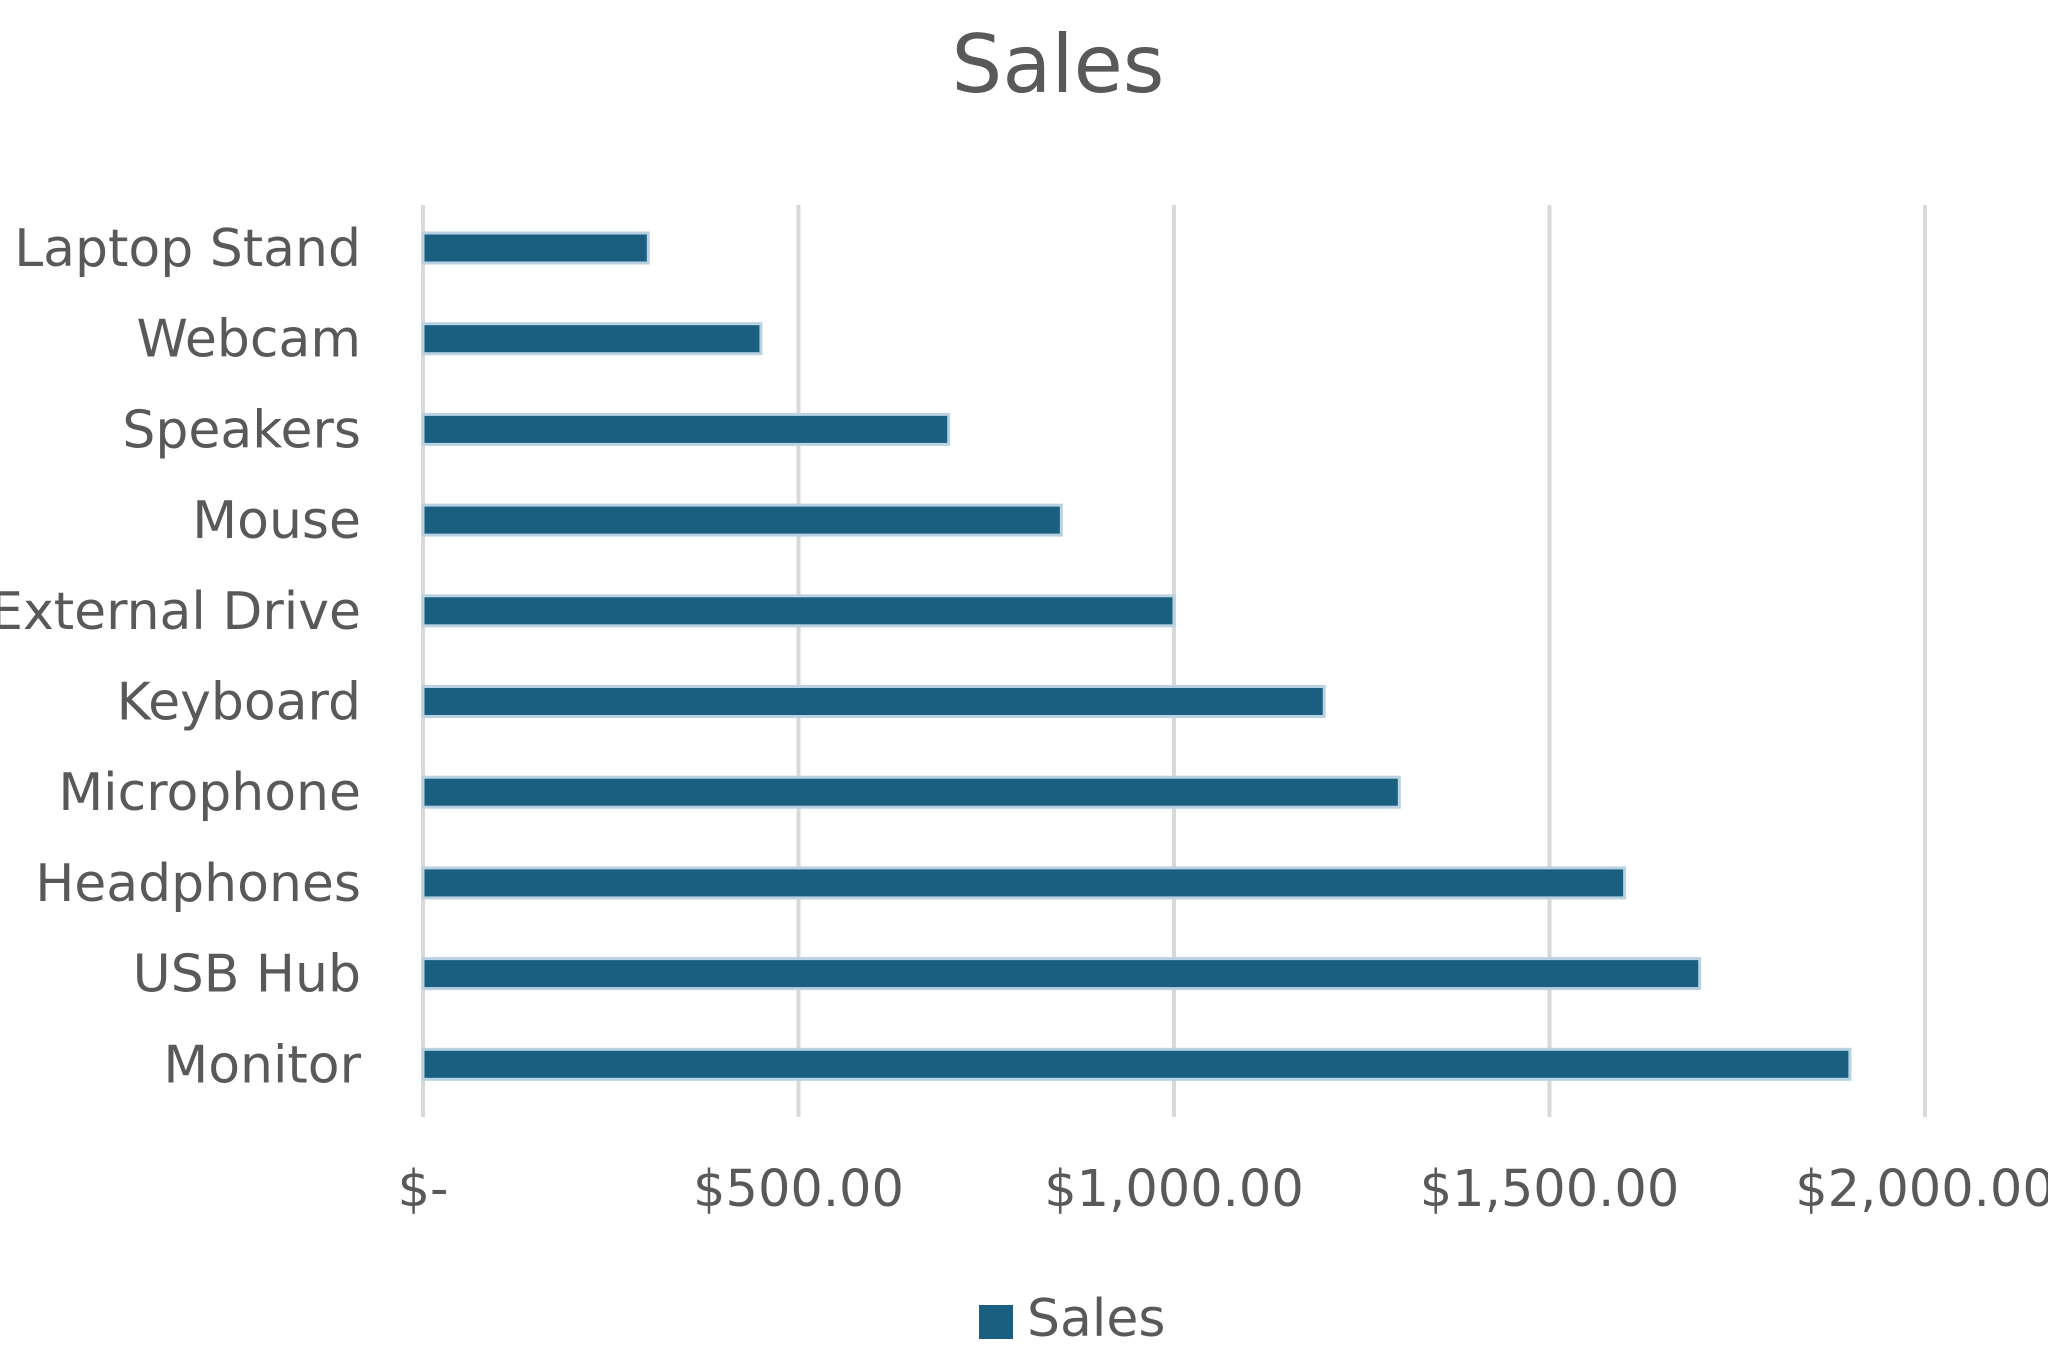 This screenshot has height=1361, width=2048. Describe the element at coordinates (249, 340) in the screenshot. I see `category-label-webcam: Webcam` at that location.